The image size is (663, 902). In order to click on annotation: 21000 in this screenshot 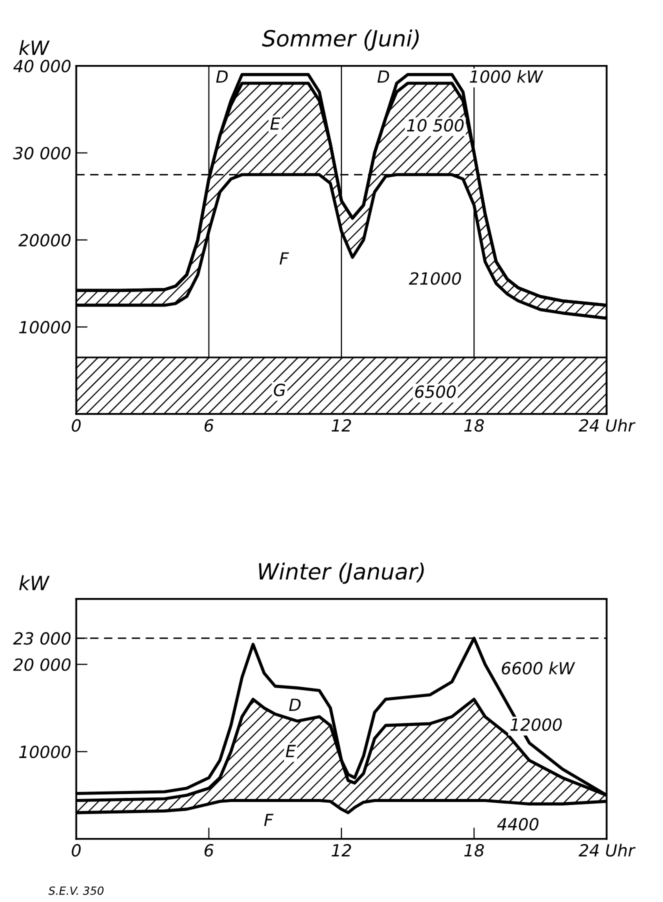, I will do `click(434, 278)`.